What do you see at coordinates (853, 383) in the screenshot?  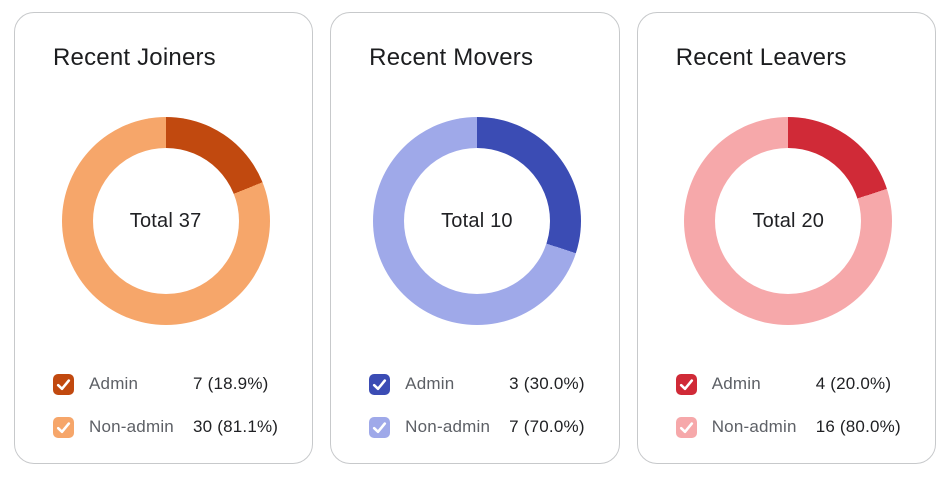 I see `legend-value: 4 (20.0%)` at bounding box center [853, 383].